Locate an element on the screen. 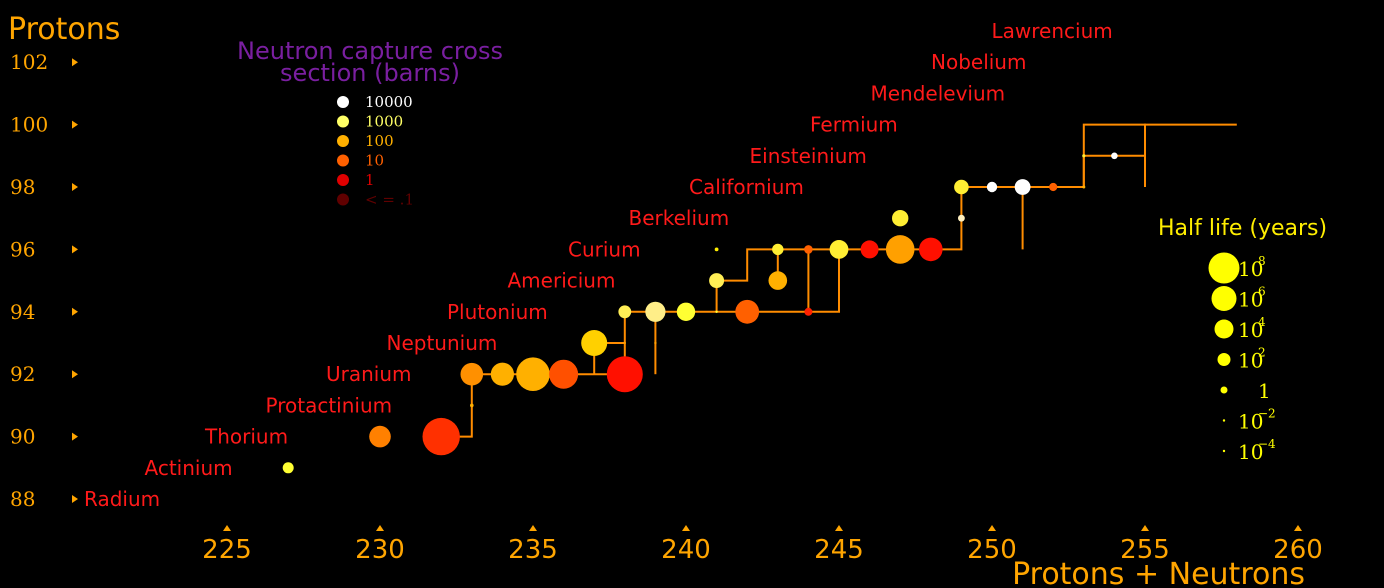 This screenshot has height=588, width=1384. y-axis-title: Protons is located at coordinates (64, 29).